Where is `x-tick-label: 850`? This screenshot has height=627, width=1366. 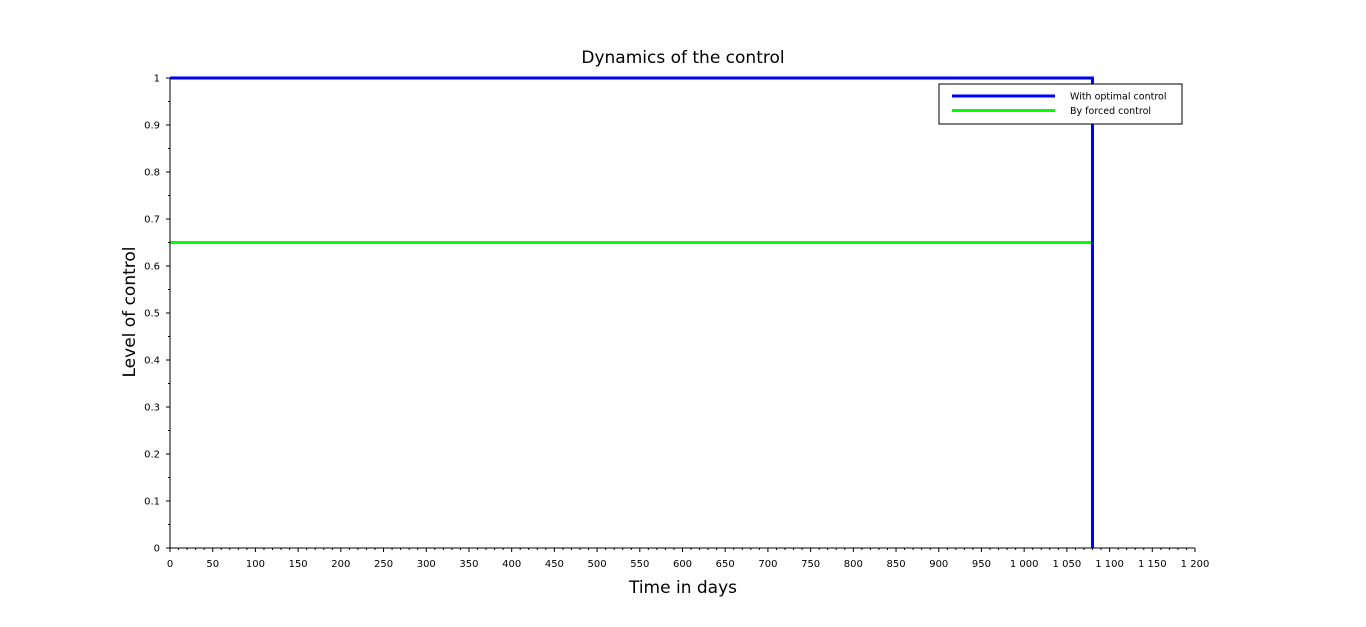
x-tick-label: 850 is located at coordinates (895, 564).